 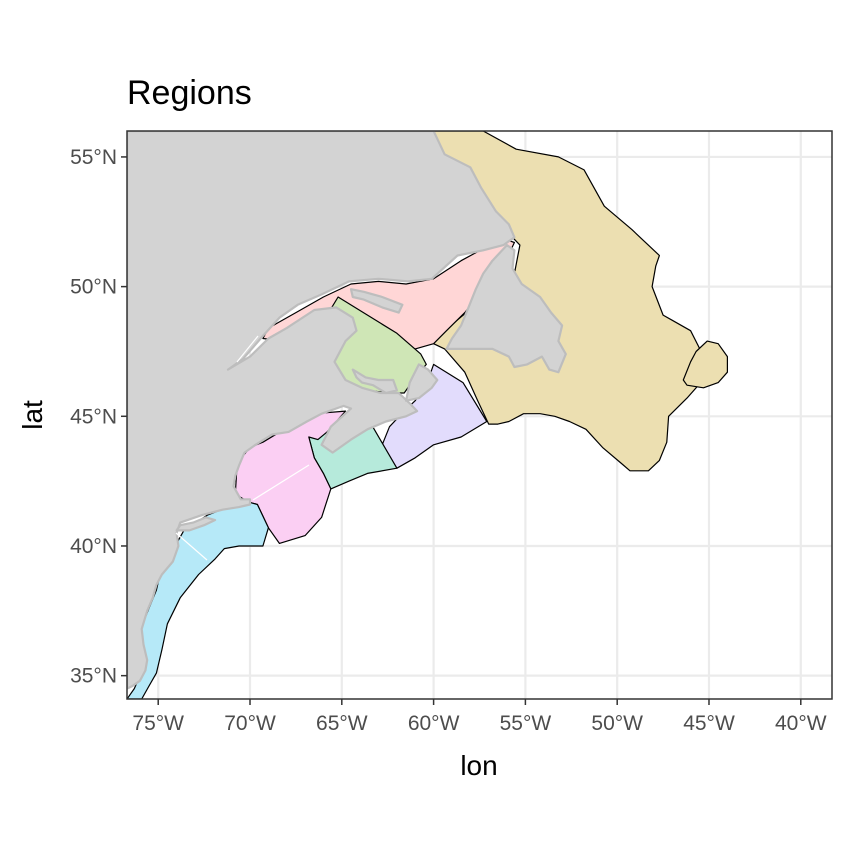 What do you see at coordinates (374, 381) in the screenshot?
I see `land-prince-edward-island` at bounding box center [374, 381].